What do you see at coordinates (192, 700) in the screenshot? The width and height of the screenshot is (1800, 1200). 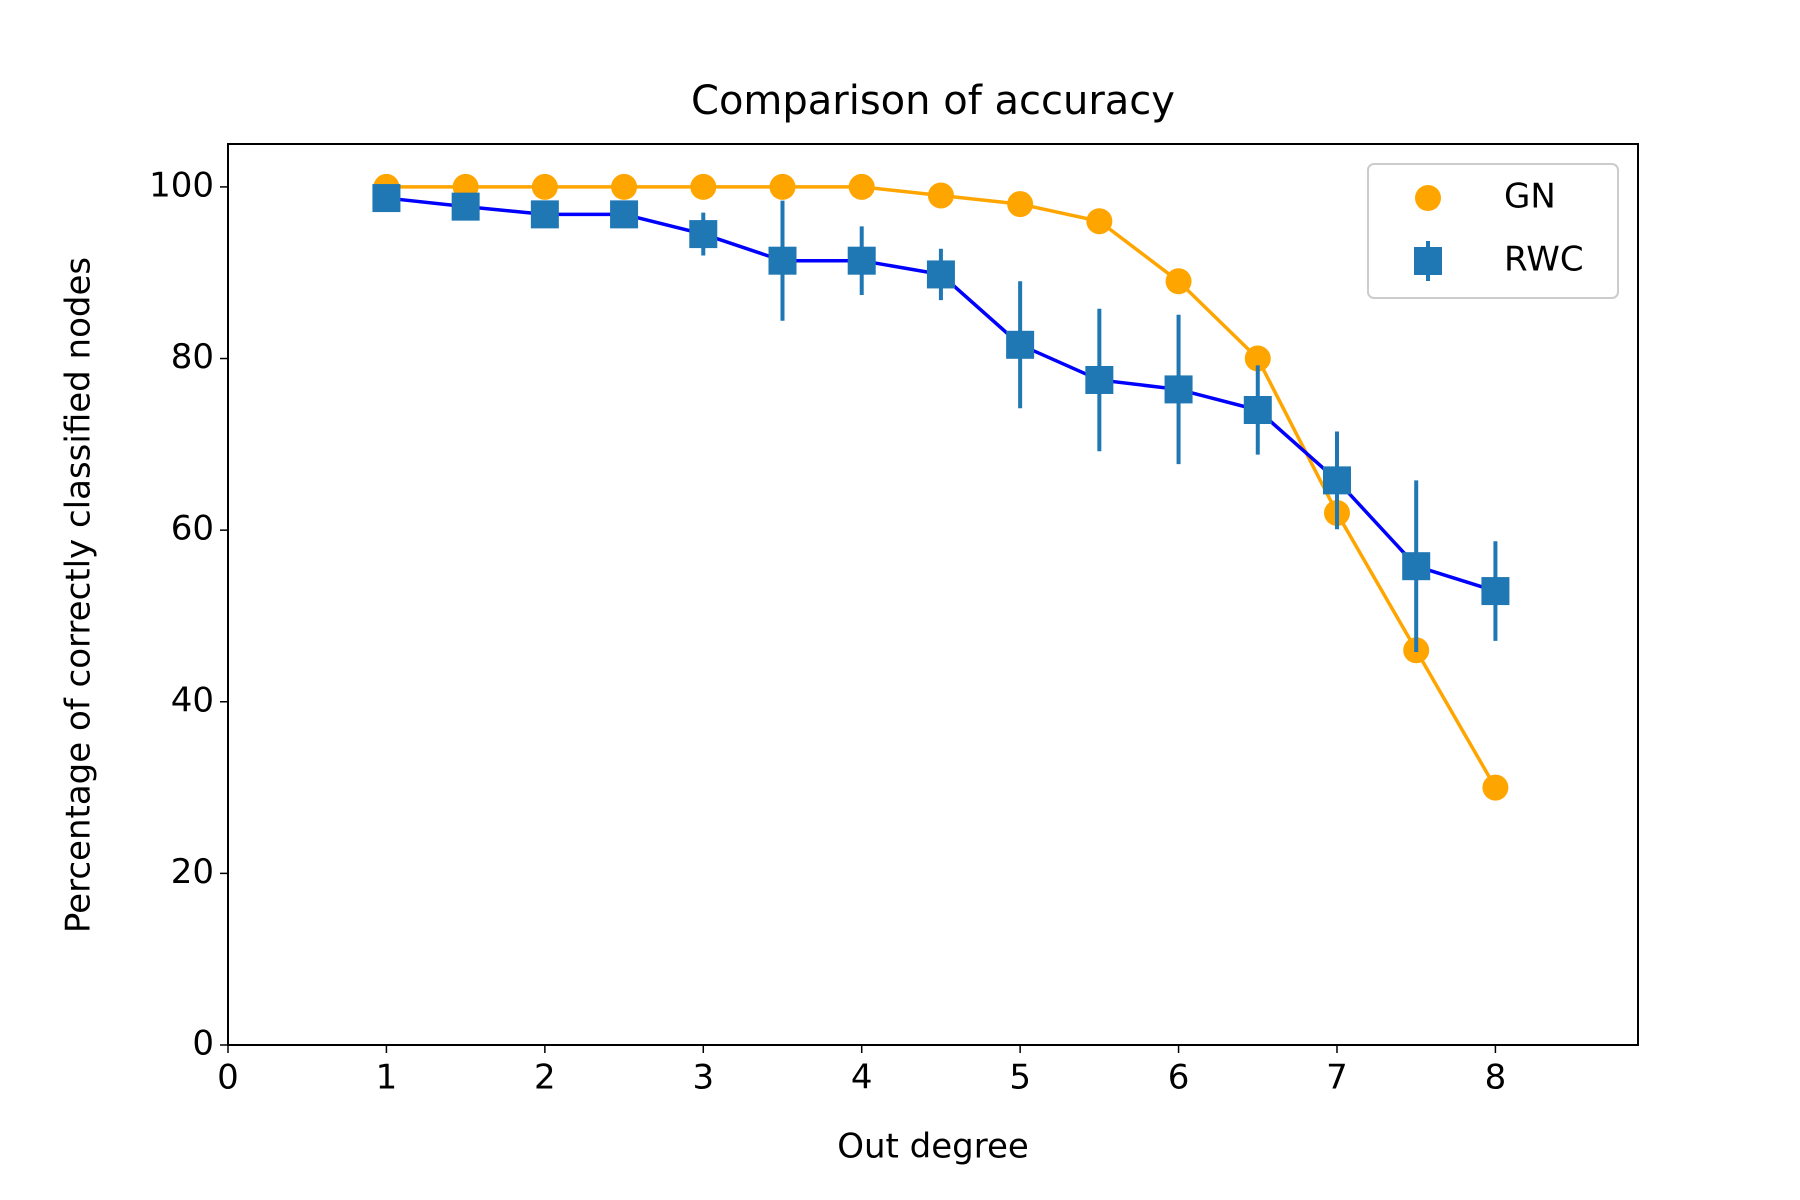 I see `y-tick-label: 40` at bounding box center [192, 700].